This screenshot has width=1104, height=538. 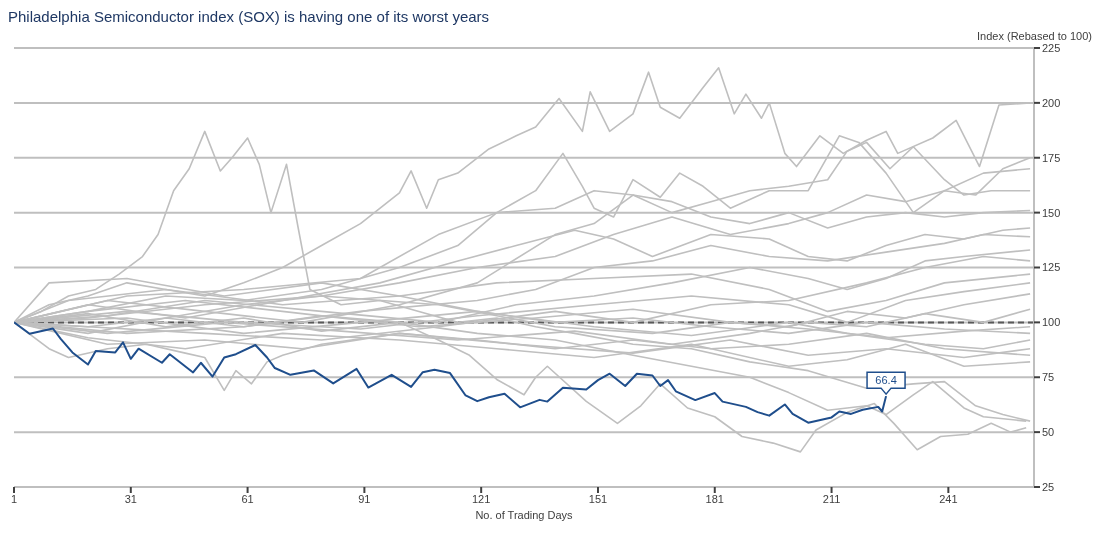 I want to click on y-tick-label: 175, so click(x=1051, y=157).